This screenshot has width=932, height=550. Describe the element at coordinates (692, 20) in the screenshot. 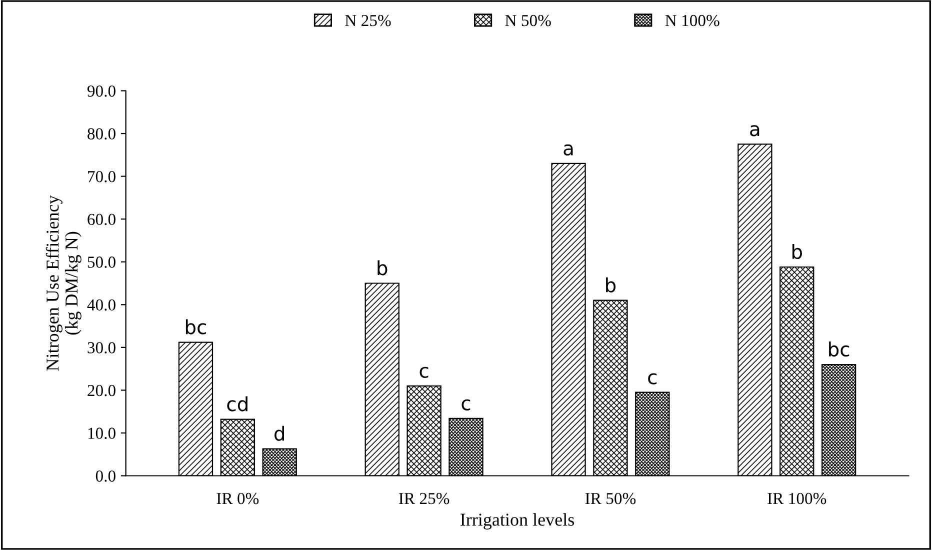

I see `legend-label: N 100%` at that location.